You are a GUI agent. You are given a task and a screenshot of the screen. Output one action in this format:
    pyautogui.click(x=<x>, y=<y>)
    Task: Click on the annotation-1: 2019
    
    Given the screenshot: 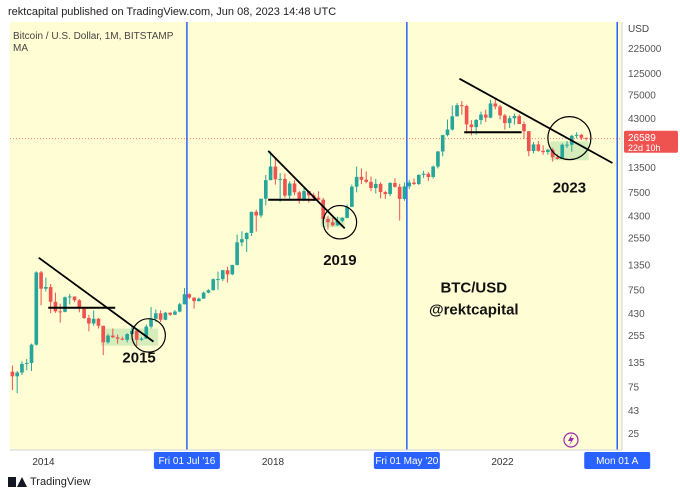 What is the action you would take?
    pyautogui.click(x=339, y=260)
    